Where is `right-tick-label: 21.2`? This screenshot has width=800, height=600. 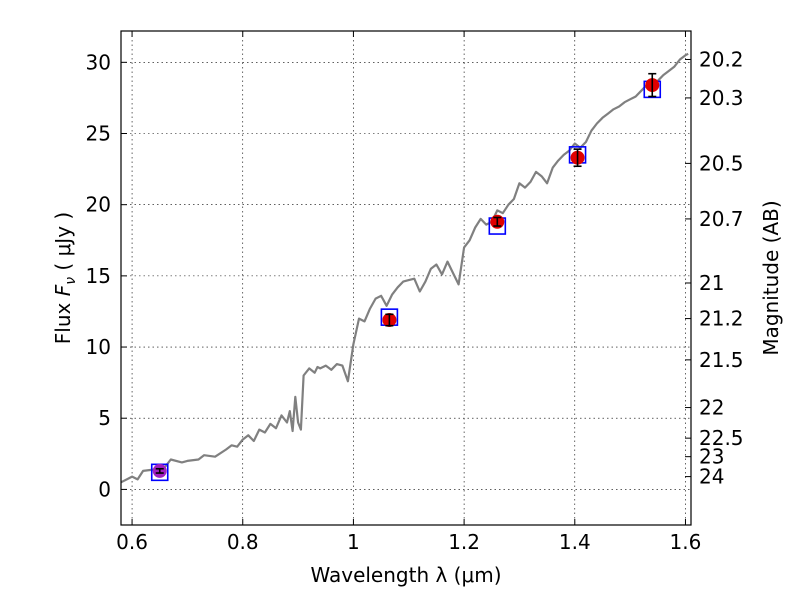 right-tick-label: 21.2 is located at coordinates (721, 319).